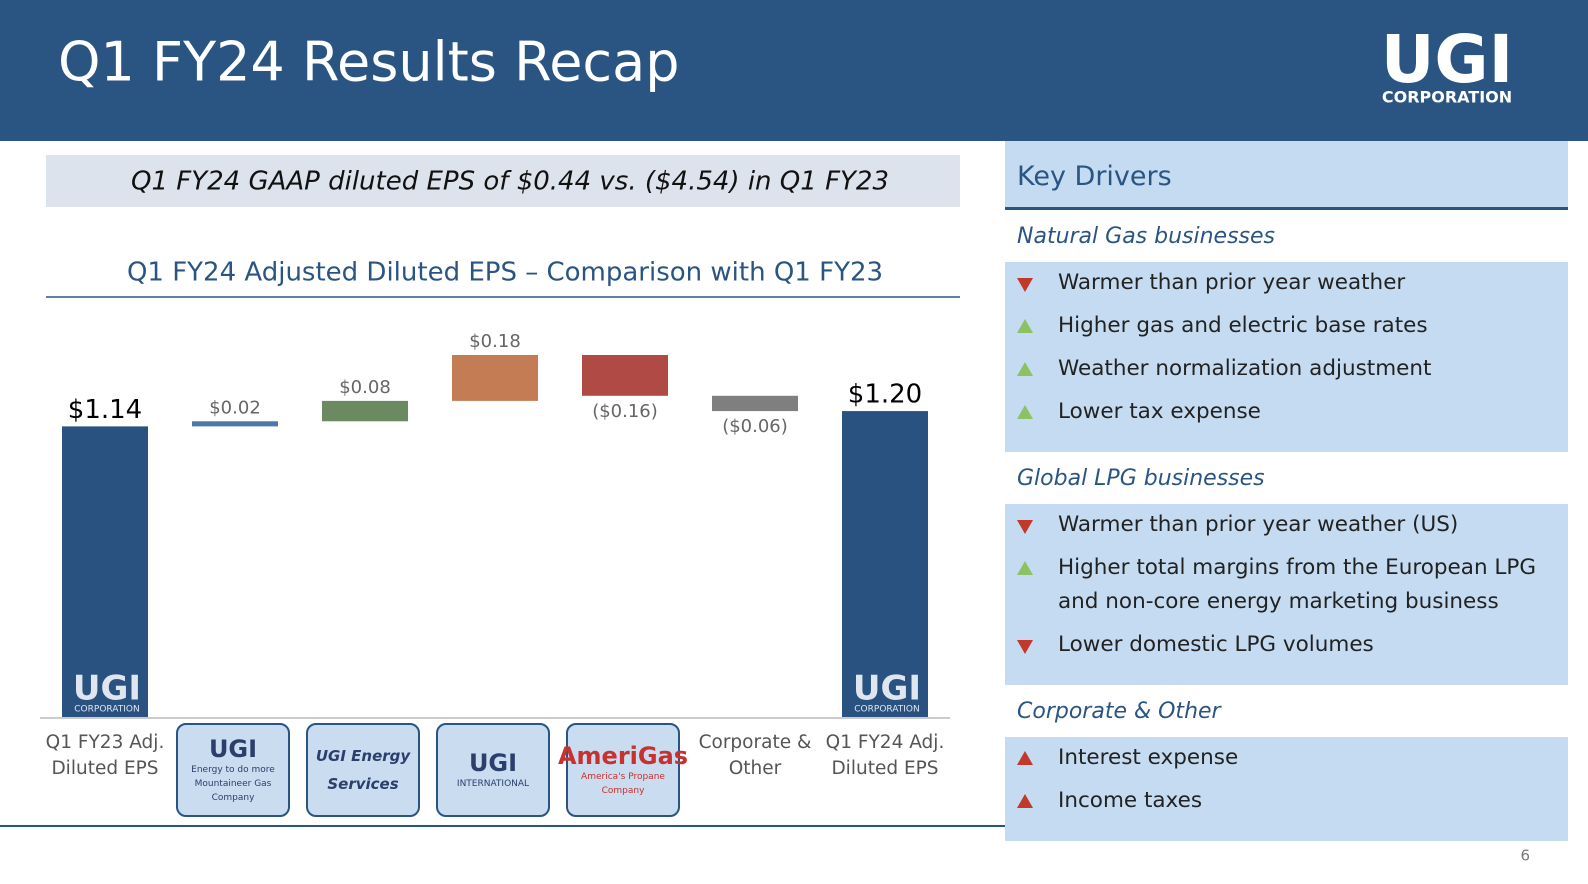  What do you see at coordinates (1243, 325) in the screenshot?
I see `driver-text: Higher gas and electric base rates` at bounding box center [1243, 325].